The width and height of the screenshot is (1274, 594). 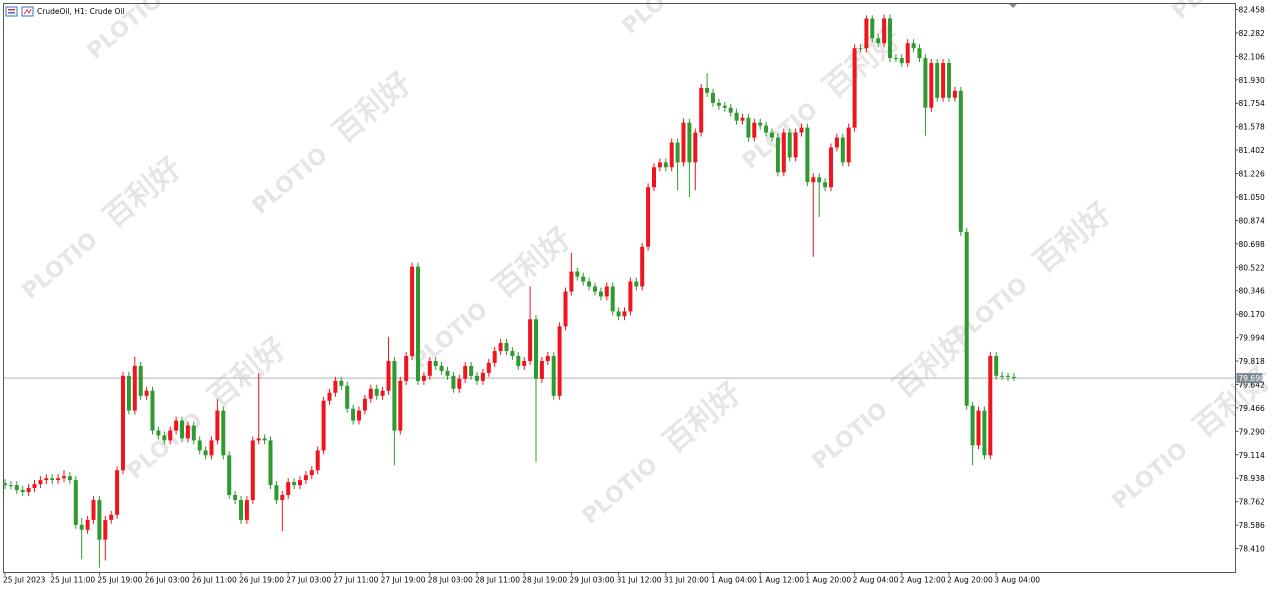 What do you see at coordinates (1252, 408) in the screenshot?
I see `y-tick-label: 79.466` at bounding box center [1252, 408].